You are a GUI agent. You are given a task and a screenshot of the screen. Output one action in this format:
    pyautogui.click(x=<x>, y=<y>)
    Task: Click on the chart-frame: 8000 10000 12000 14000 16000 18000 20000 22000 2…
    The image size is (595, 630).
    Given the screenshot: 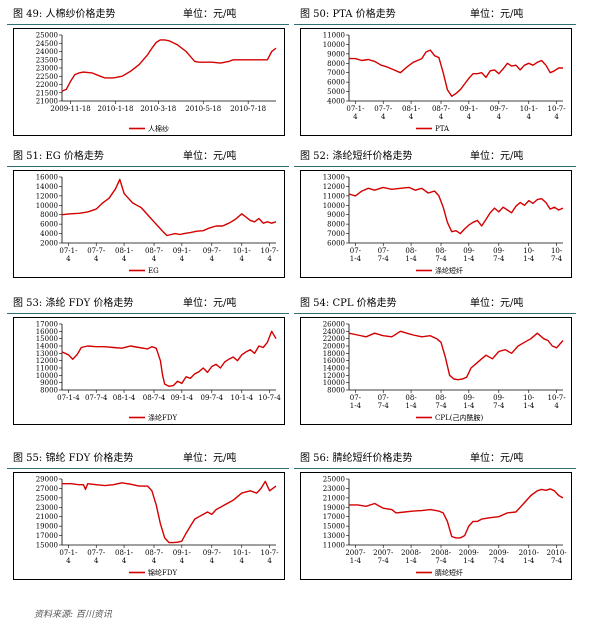 What is the action you would take?
    pyautogui.click(x=436, y=371)
    